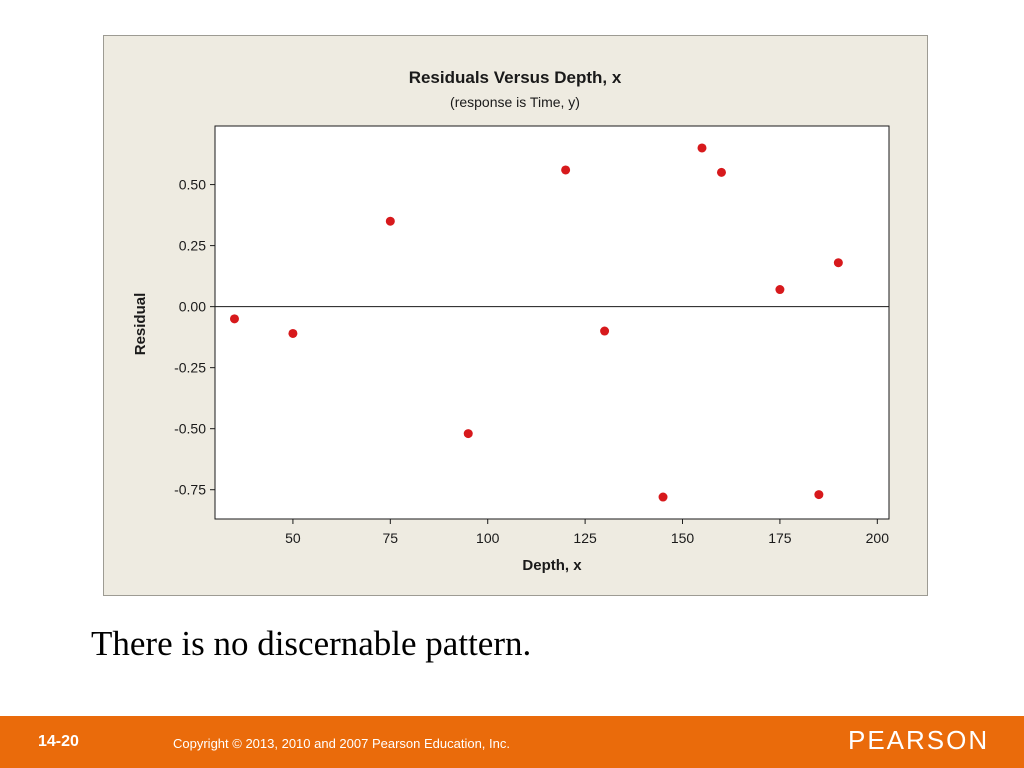 Image resolution: width=1024 pixels, height=768 pixels. I want to click on x-tick-label: 200, so click(878, 538).